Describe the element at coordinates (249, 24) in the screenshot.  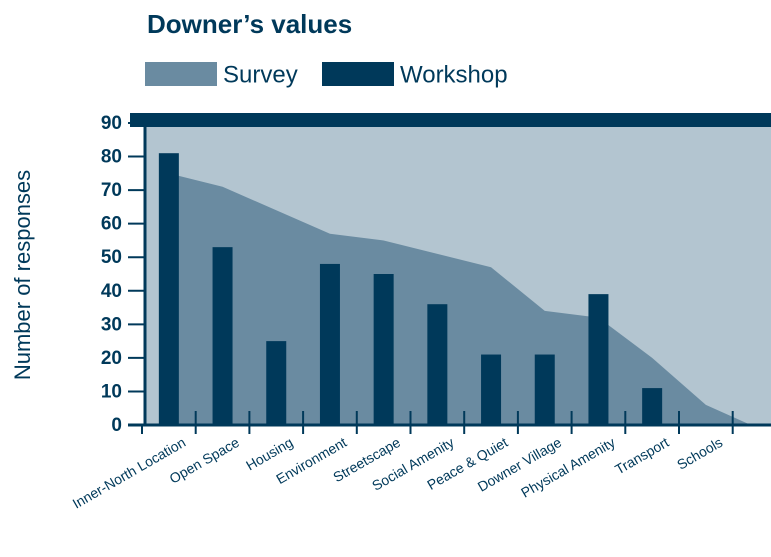
I see `chart-title: Downer’s values` at that location.